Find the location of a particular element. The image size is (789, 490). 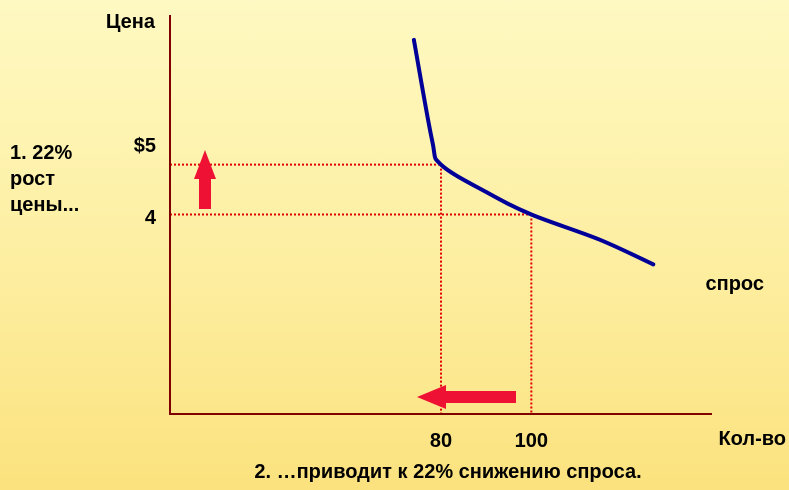

y-tick-label-0: $5 is located at coordinates (145, 146).